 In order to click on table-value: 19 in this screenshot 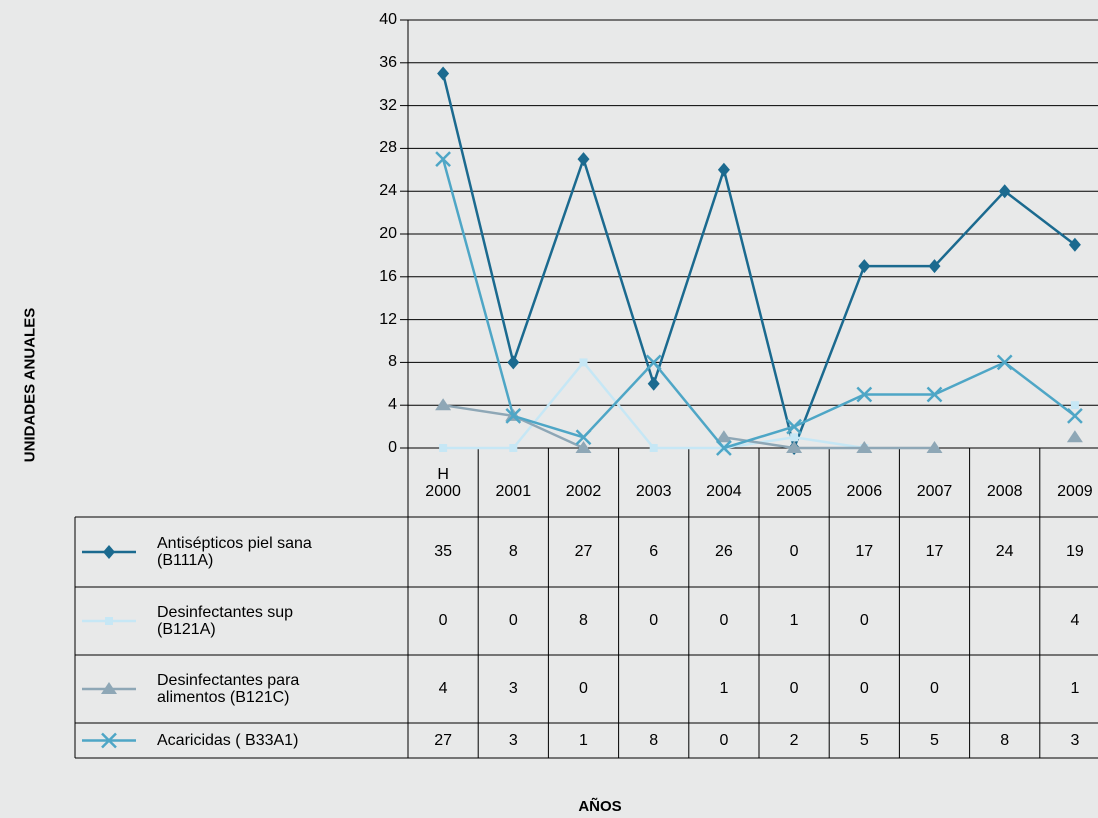, I will do `click(1074, 551)`.